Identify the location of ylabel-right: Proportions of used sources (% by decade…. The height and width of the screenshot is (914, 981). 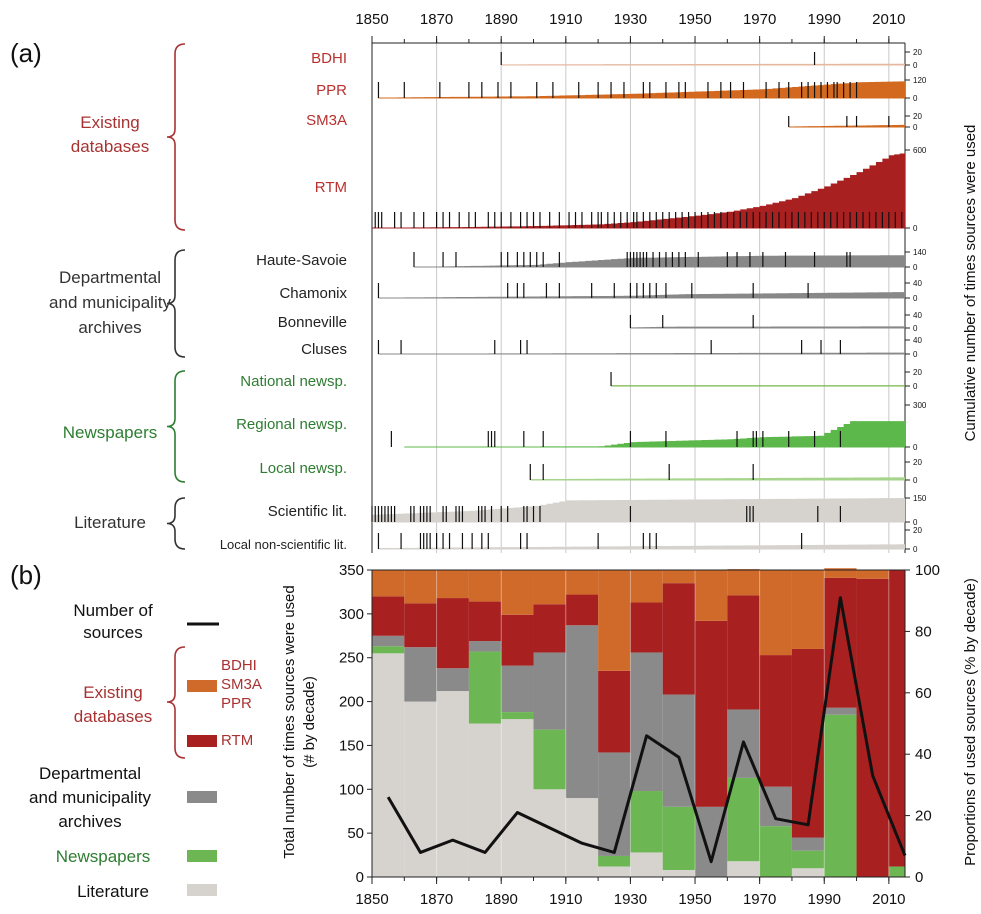
(970, 722).